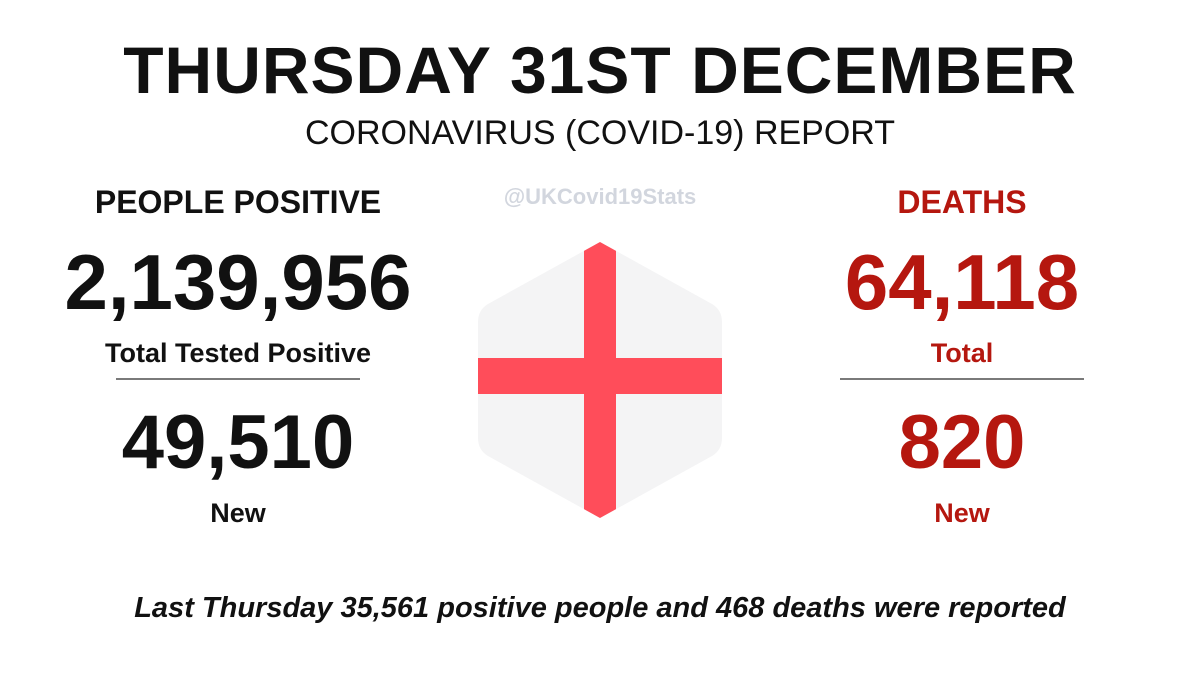 Image resolution: width=1200 pixels, height=675 pixels. Describe the element at coordinates (962, 202) in the screenshot. I see `deaths-heading: DEATHS` at that location.